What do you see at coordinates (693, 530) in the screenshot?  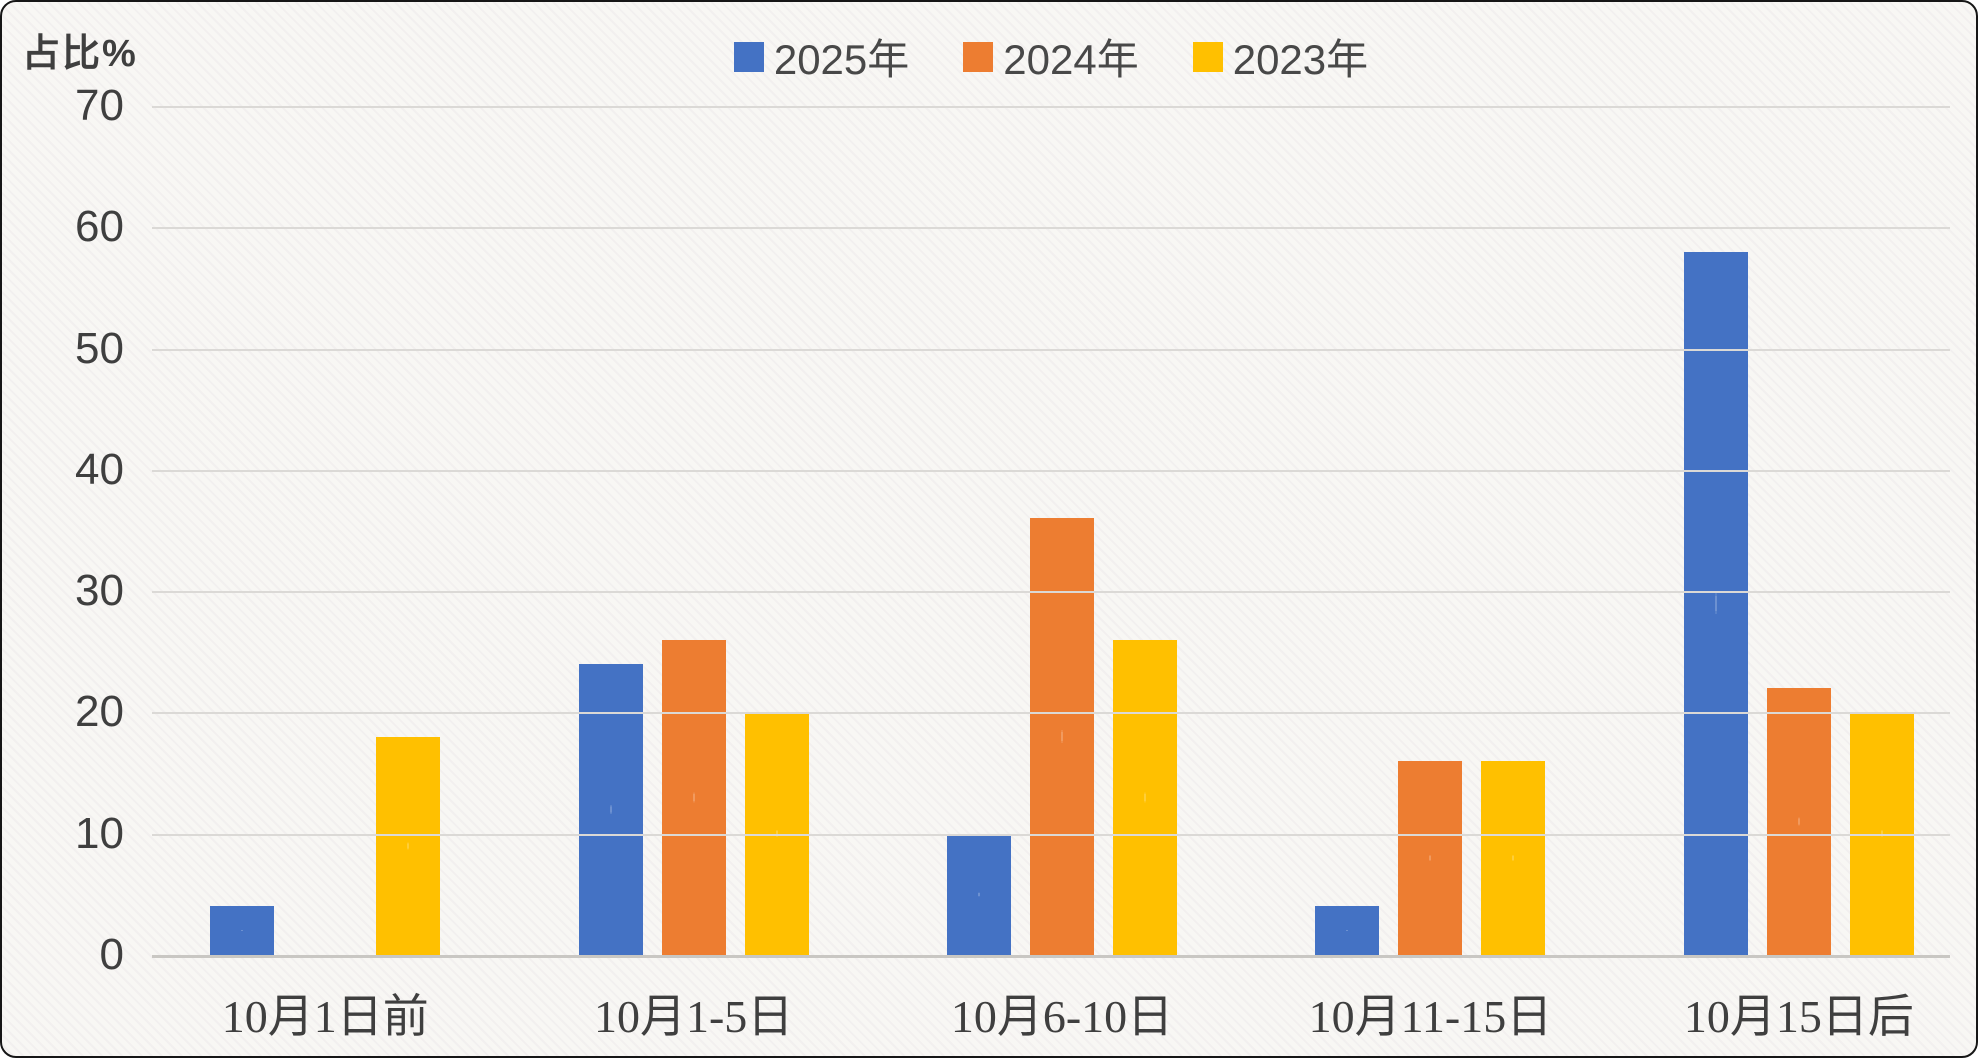 I see `bar-group-10月1-5日` at bounding box center [693, 530].